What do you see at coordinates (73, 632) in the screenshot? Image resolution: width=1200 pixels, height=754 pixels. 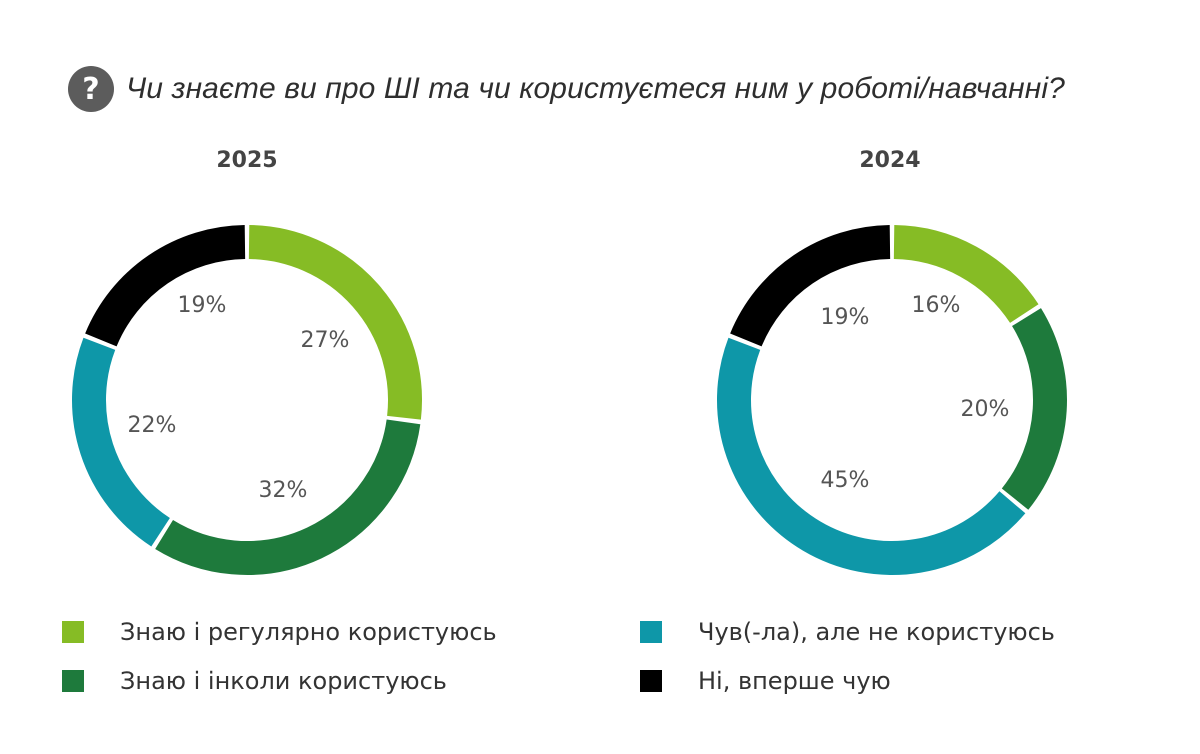 I see `legend-swatch-regular` at bounding box center [73, 632].